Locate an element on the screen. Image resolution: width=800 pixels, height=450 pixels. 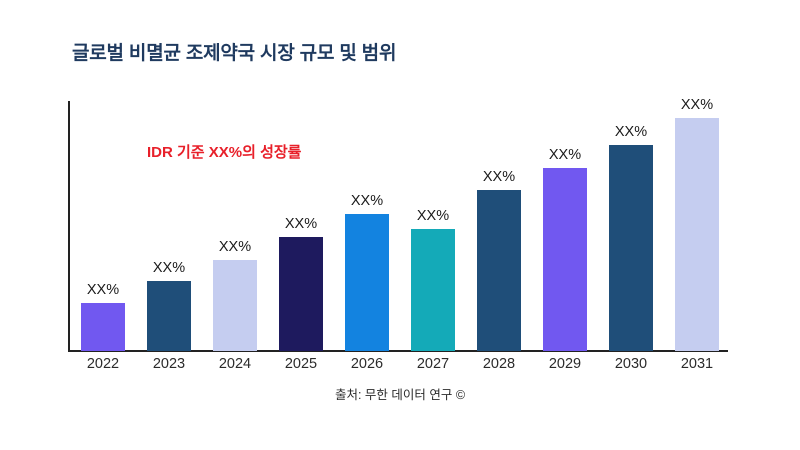
bar-2026 is located at coordinates (367, 282).